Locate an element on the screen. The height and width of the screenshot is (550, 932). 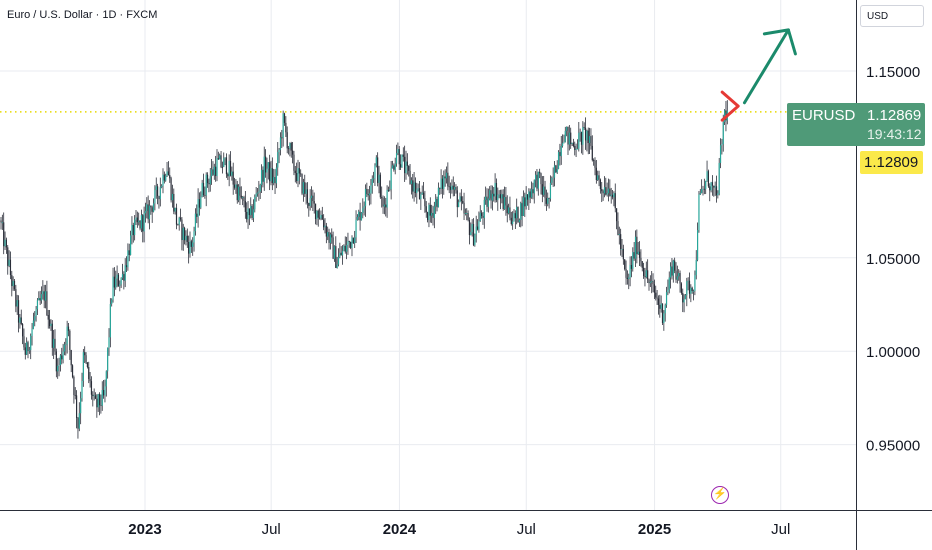
x-tick-label: Jul is located at coordinates (780, 529).